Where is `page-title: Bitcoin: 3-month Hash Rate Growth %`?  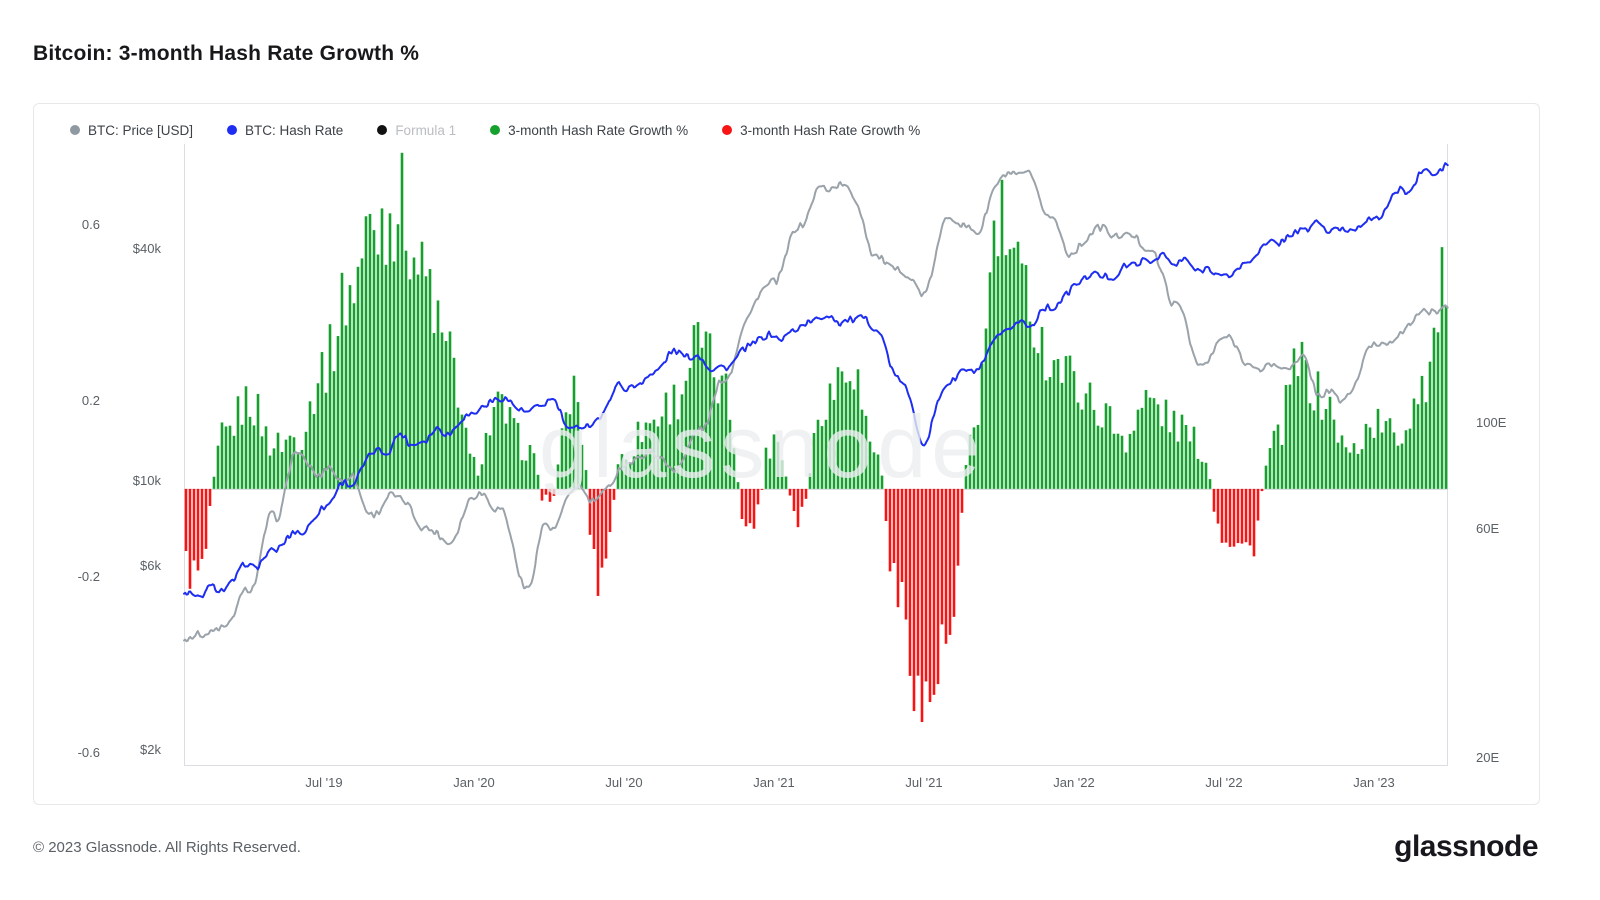 page-title: Bitcoin: 3-month Hash Rate Growth % is located at coordinates (226, 53).